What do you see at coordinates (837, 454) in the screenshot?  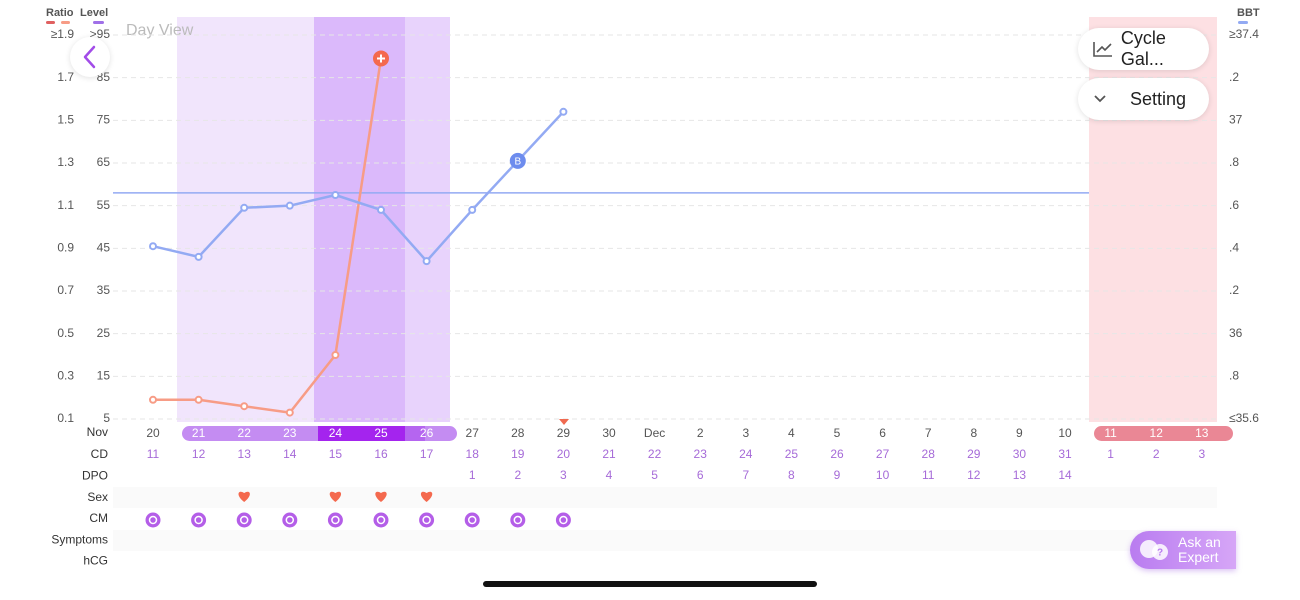 I see `cd-label: 26` at bounding box center [837, 454].